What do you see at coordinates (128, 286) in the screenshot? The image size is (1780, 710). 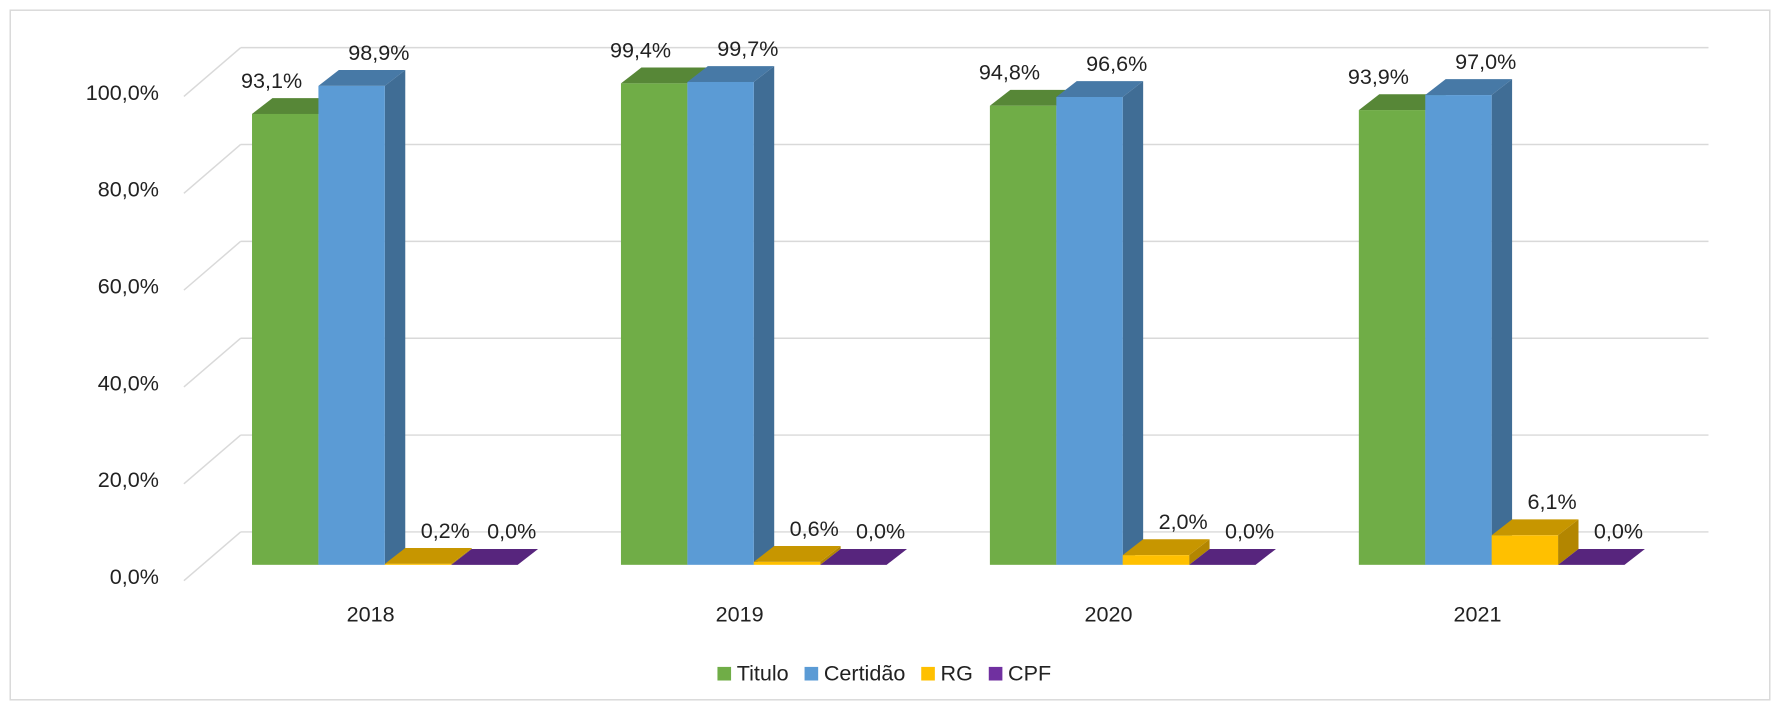 I see `y-tick-label: 60,0%` at bounding box center [128, 286].